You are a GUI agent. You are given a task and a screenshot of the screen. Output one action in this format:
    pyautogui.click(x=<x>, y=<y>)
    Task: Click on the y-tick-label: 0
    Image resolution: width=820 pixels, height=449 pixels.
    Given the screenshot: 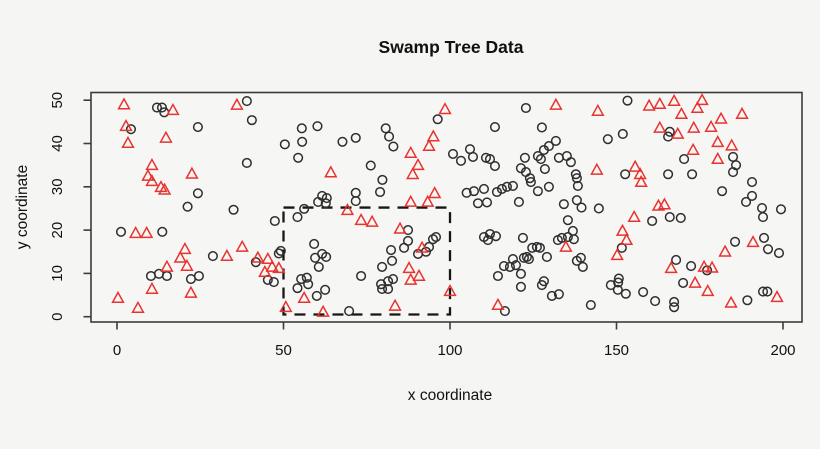 What is the action you would take?
    pyautogui.click(x=57, y=317)
    